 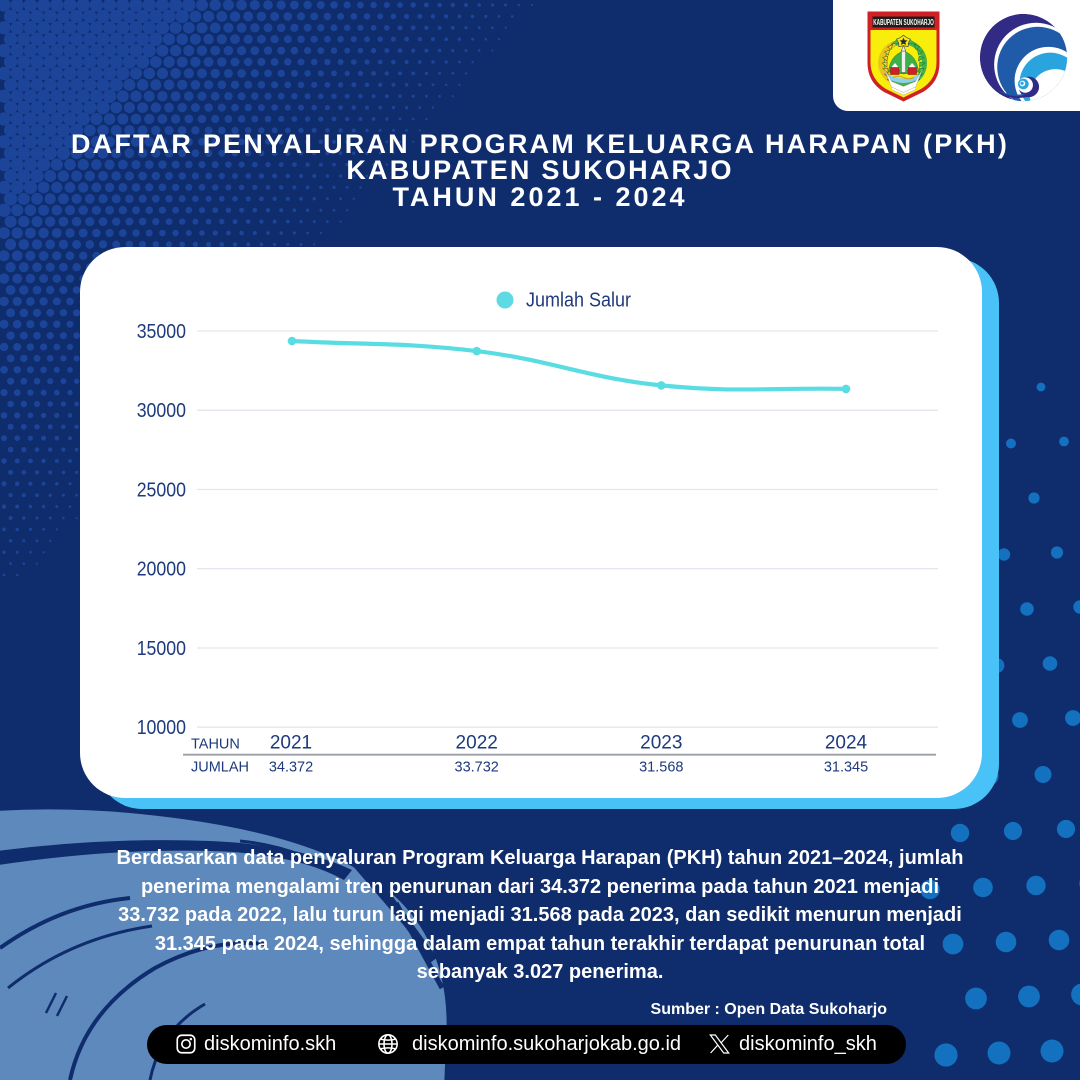 What do you see at coordinates (291, 768) in the screenshot?
I see `svg-text: 34.372` at bounding box center [291, 768].